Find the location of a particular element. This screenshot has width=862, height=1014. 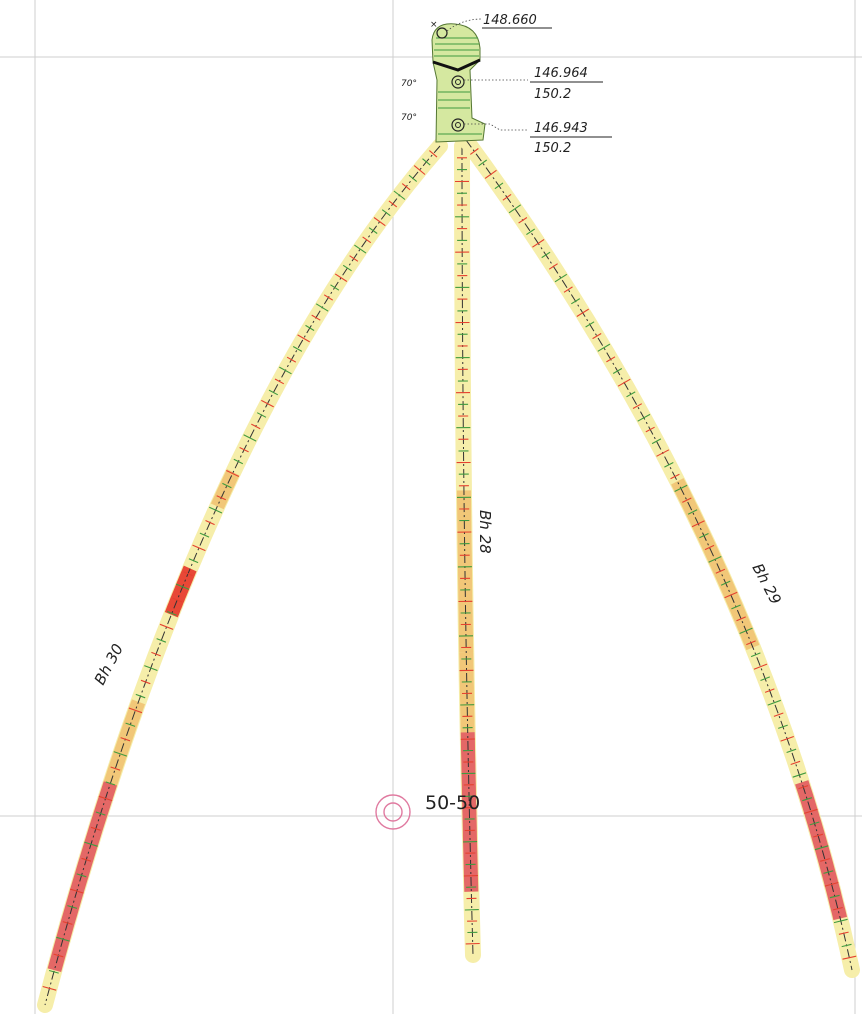

survey-point-elevation: 148.660 is located at coordinates (510, 20).